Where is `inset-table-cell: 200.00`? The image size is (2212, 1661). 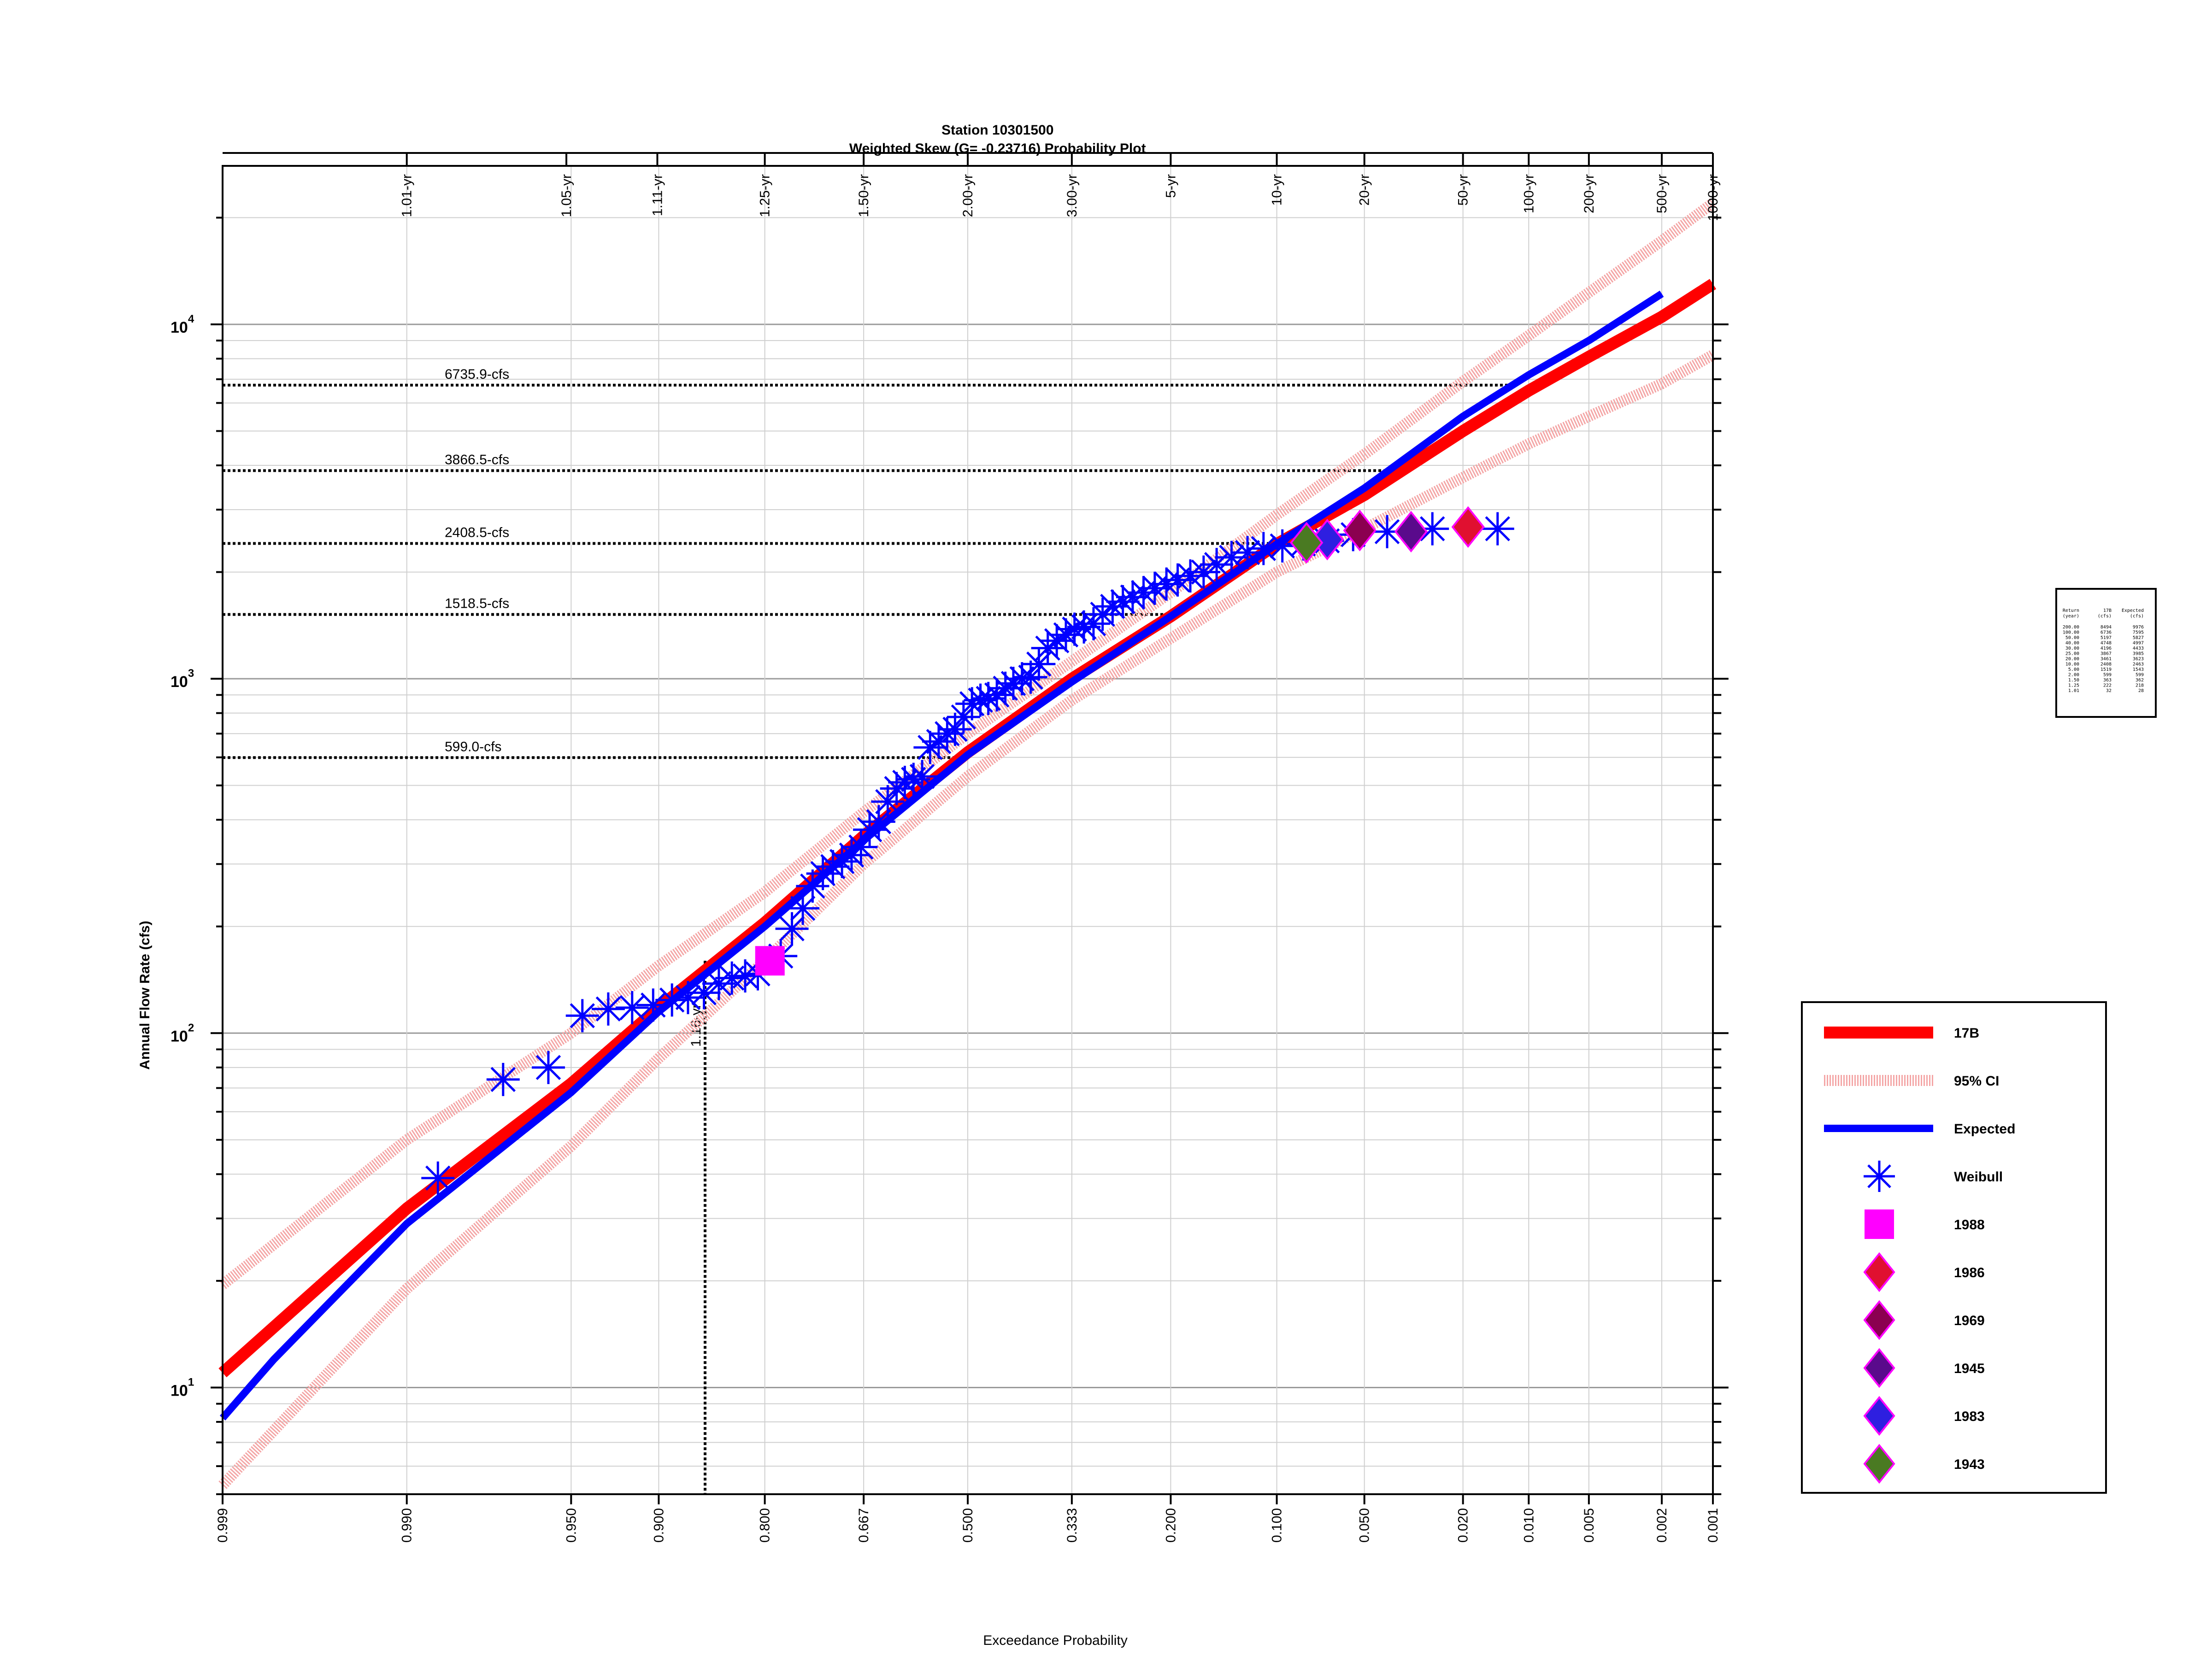
inset-table-cell: 200.00 is located at coordinates (2071, 627).